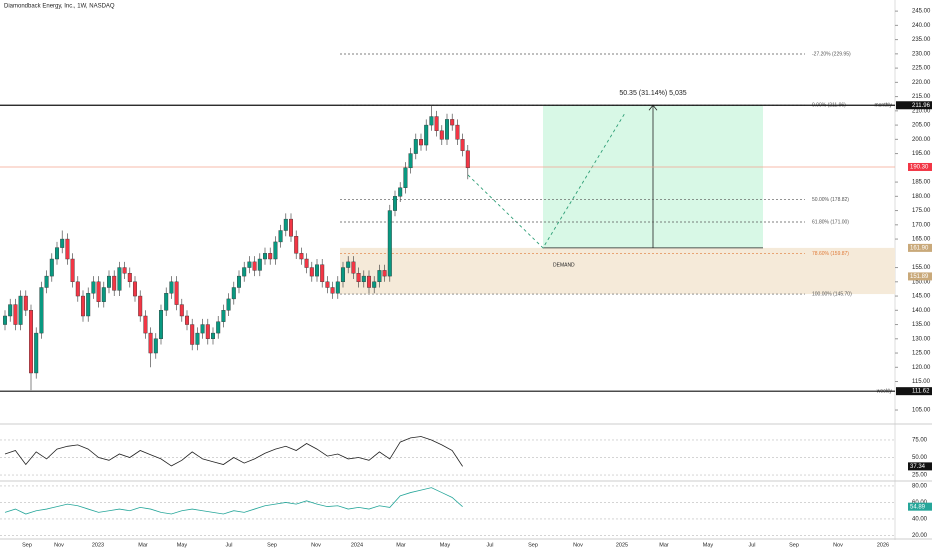  What do you see at coordinates (920, 520) in the screenshot?
I see `y-tick-label: 40.00` at bounding box center [920, 520].